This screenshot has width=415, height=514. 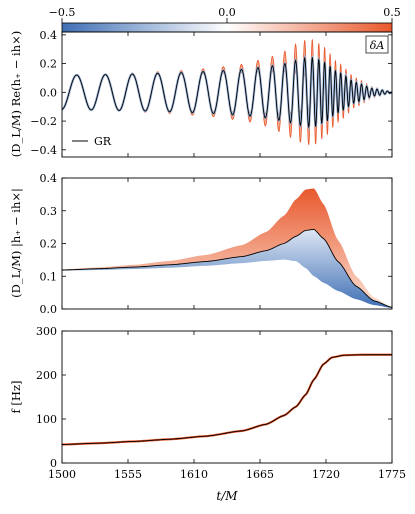 What do you see at coordinates (49, 211) in the screenshot?
I see `ytick-label: 0.3` at bounding box center [49, 211].